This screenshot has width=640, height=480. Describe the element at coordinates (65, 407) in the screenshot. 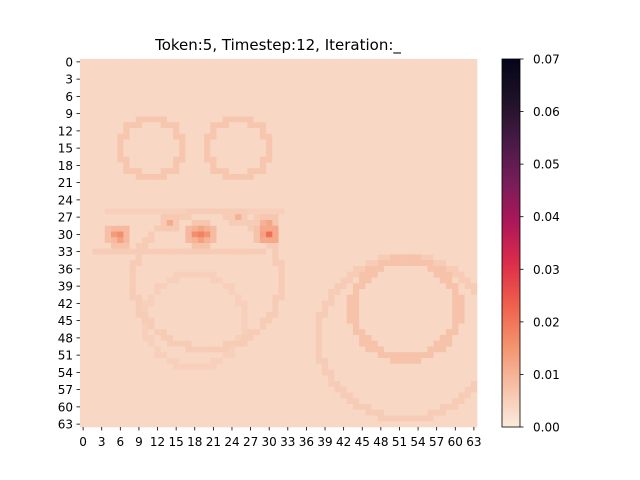

I see `y-tick-label: 60` at that location.